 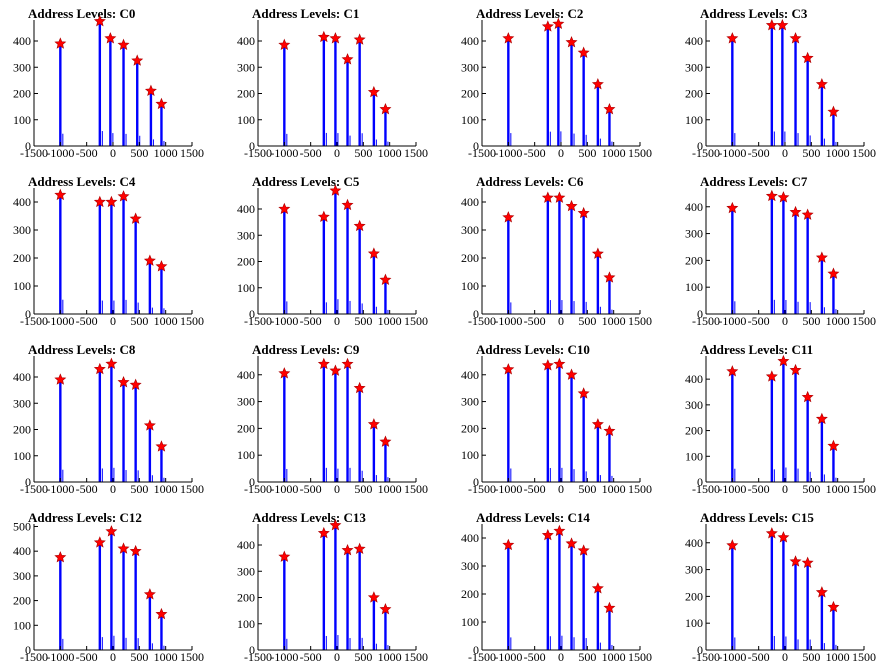 I want to click on x-tick-label: 0, so click(x=785, y=321).